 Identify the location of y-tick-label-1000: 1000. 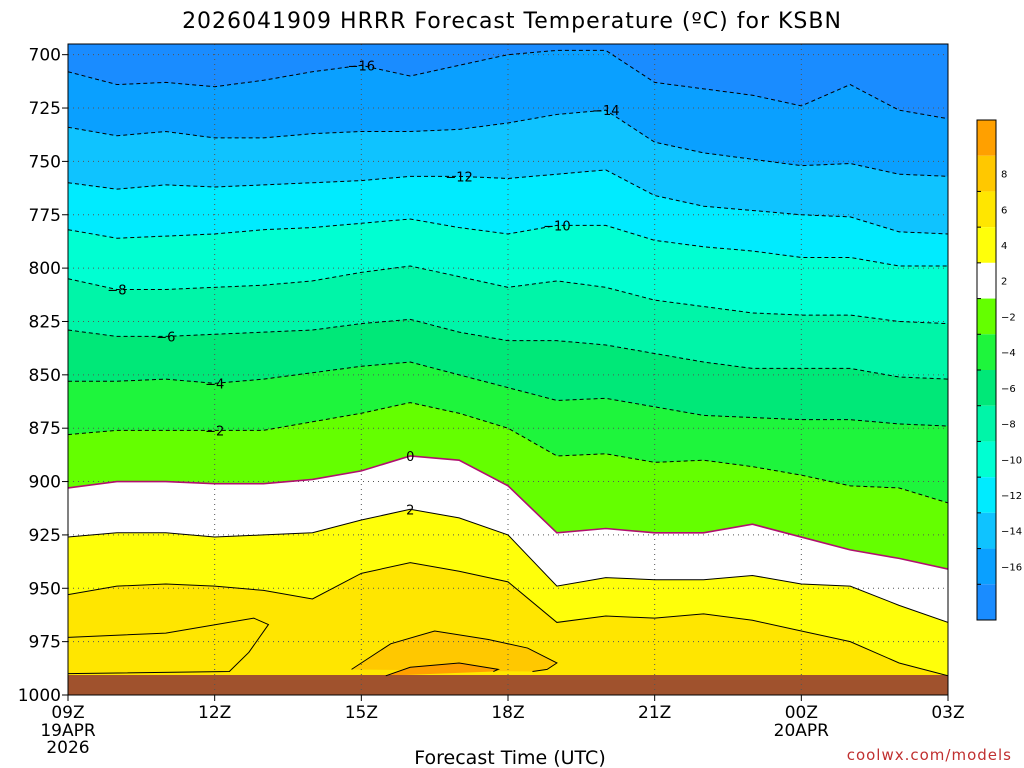
(39, 696).